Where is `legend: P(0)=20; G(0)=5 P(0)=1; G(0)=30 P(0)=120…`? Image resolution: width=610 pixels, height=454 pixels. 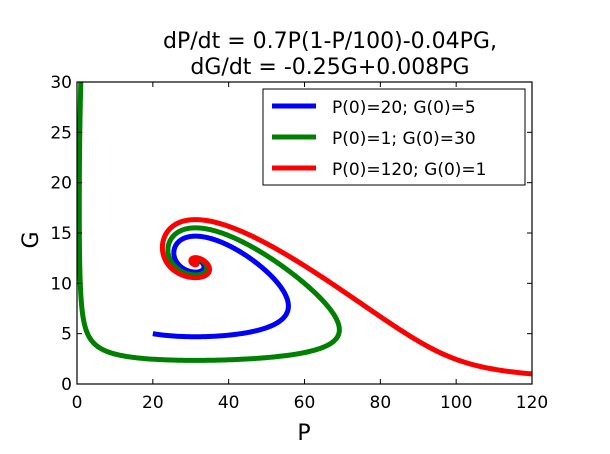 legend: P(0)=20; G(0)=5 P(0)=1; G(0)=30 P(0)=120… is located at coordinates (394, 137).